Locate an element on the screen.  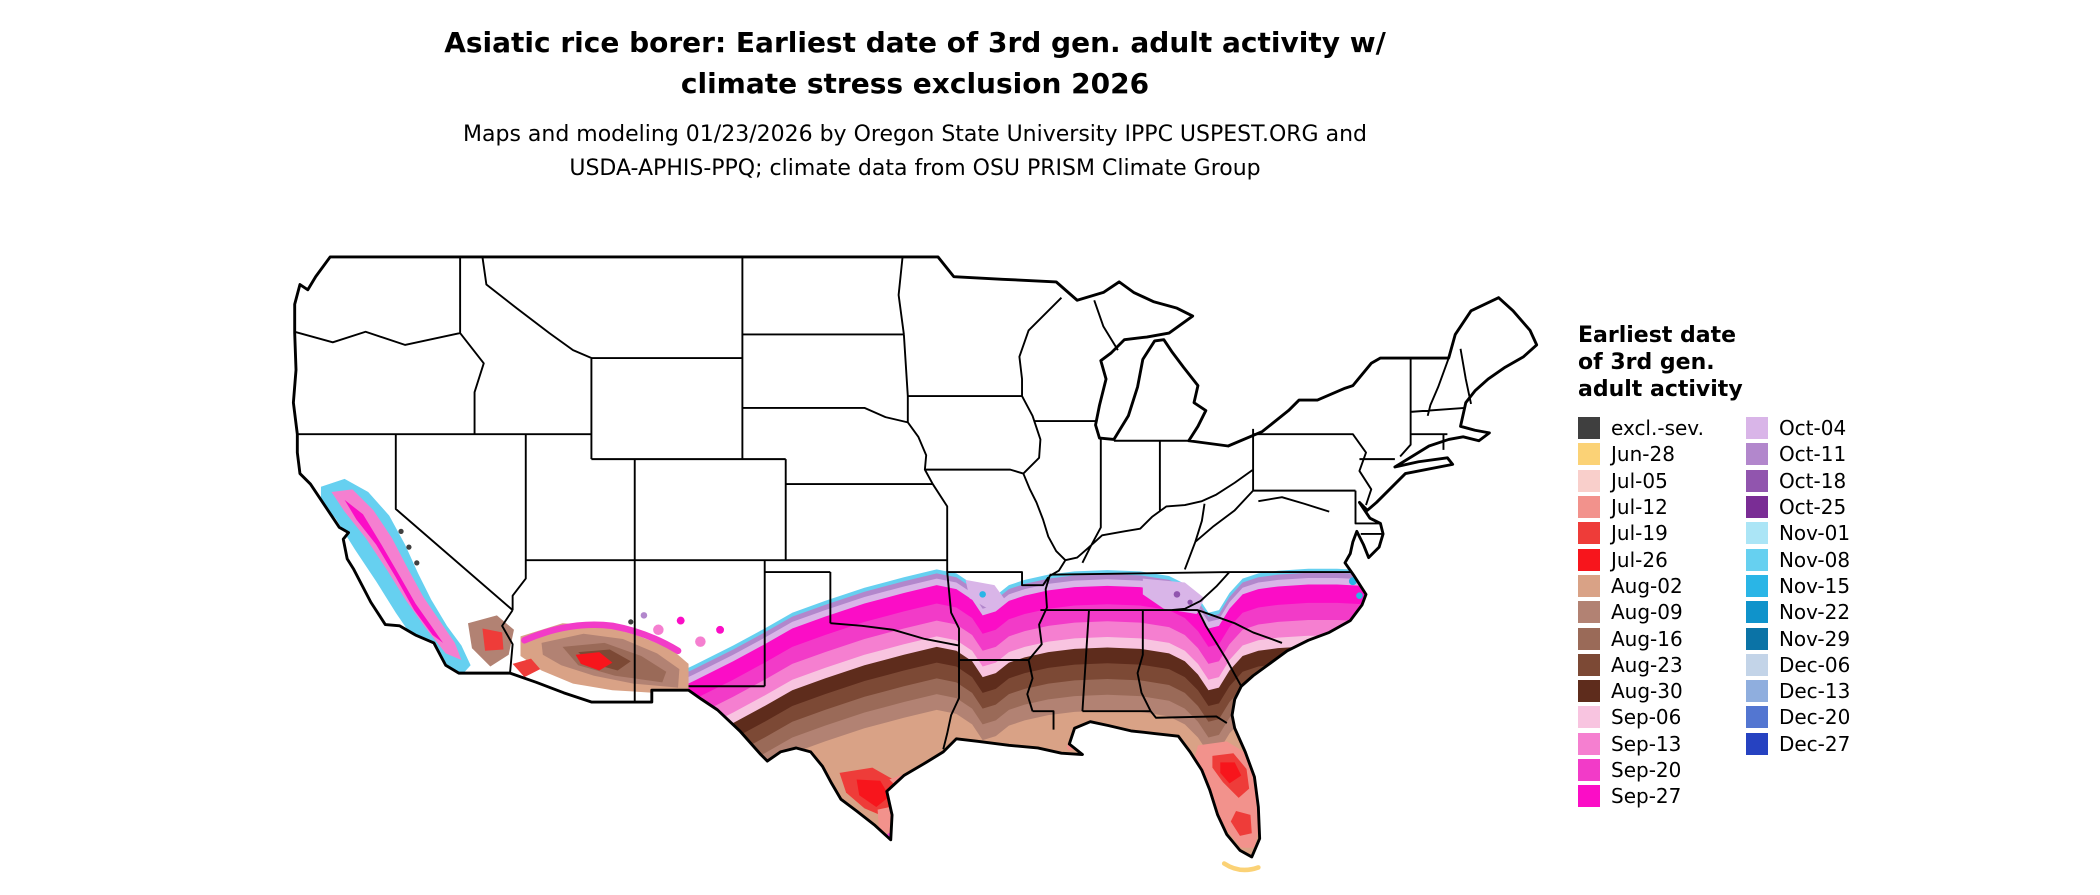
legend-row: Sep-27 is located at coordinates (1641, 796).